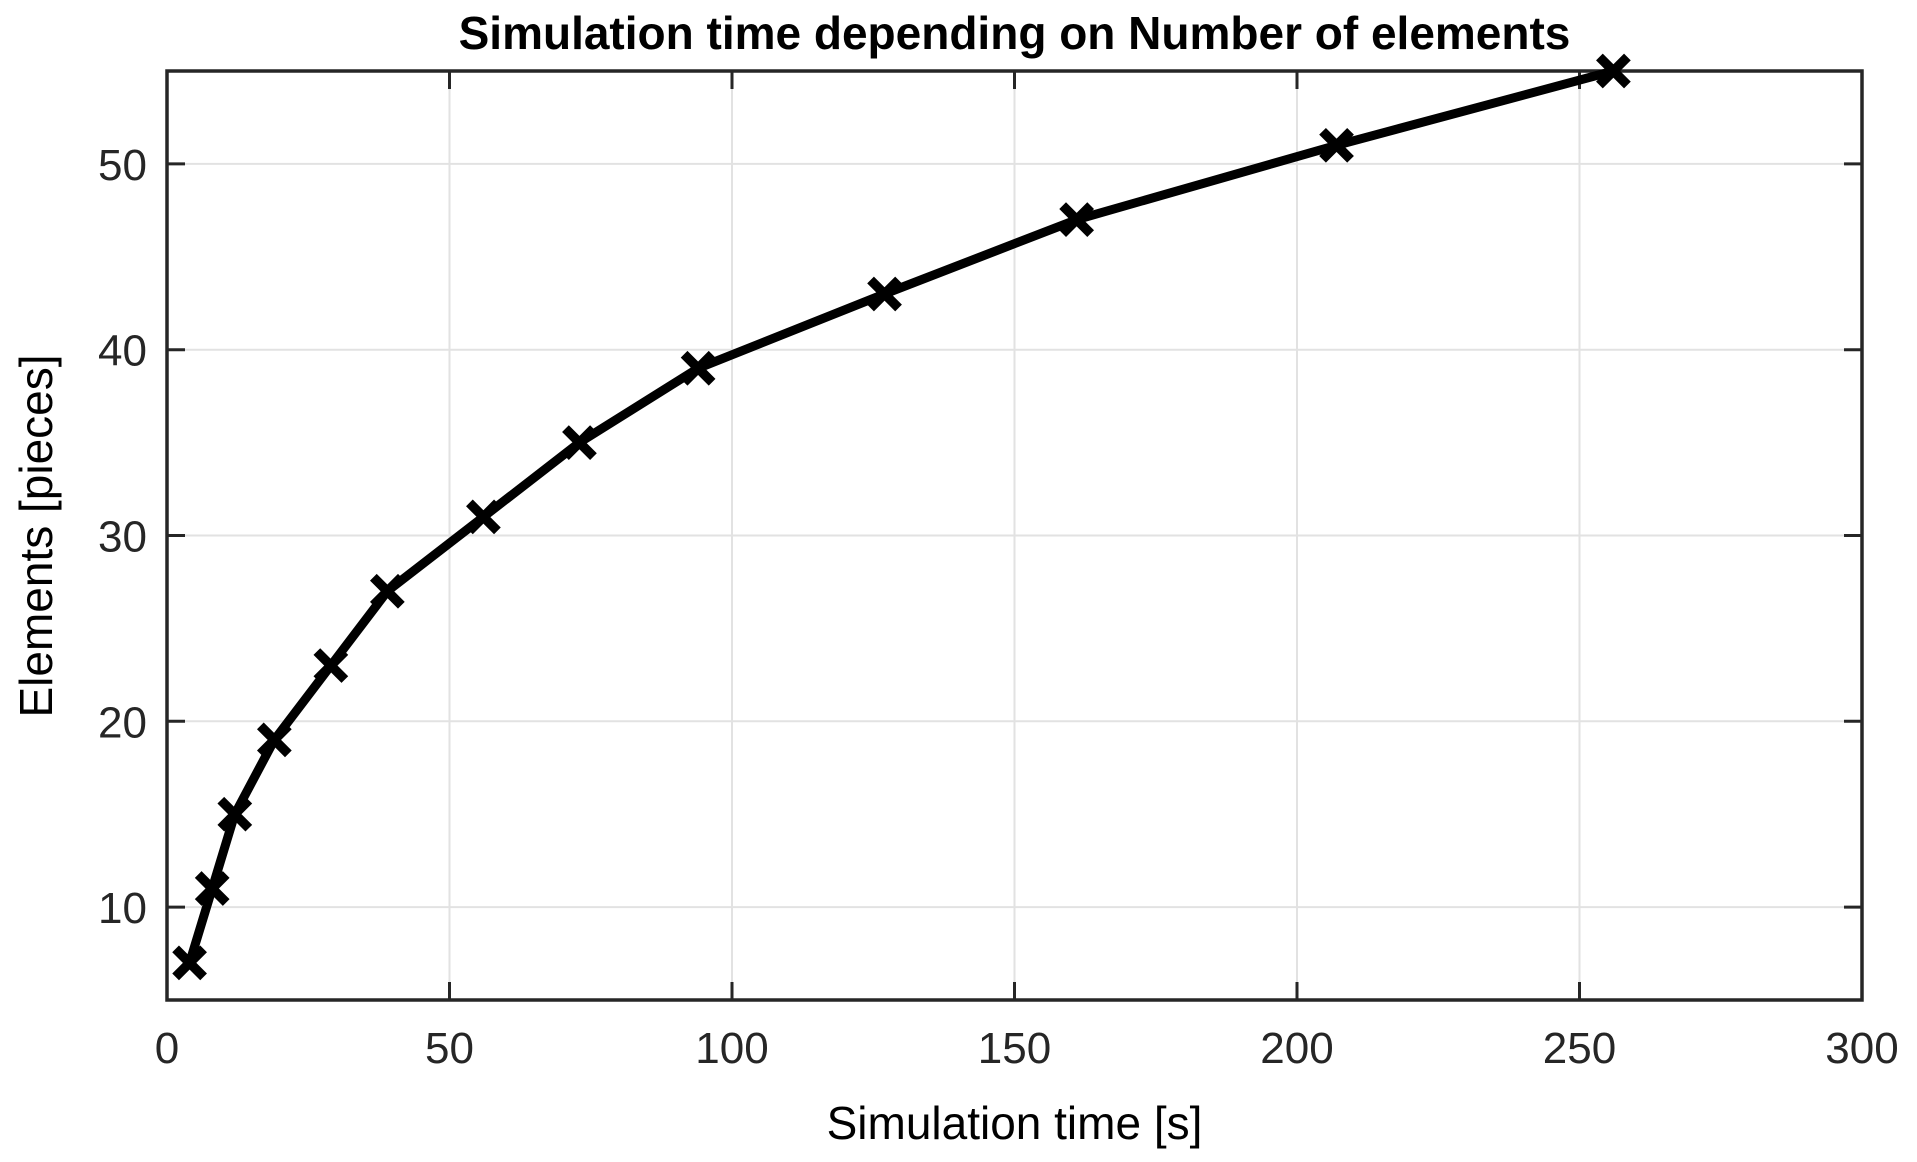  What do you see at coordinates (122, 351) in the screenshot?
I see `y-tick-label: 40` at bounding box center [122, 351].